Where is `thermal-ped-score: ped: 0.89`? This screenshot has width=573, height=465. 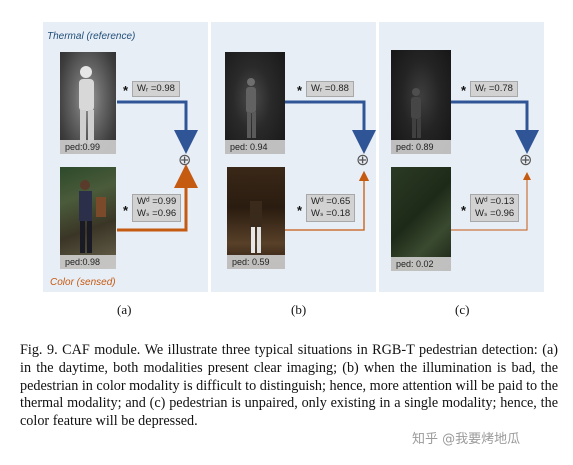 thermal-ped-score: ped: 0.89 is located at coordinates (421, 147).